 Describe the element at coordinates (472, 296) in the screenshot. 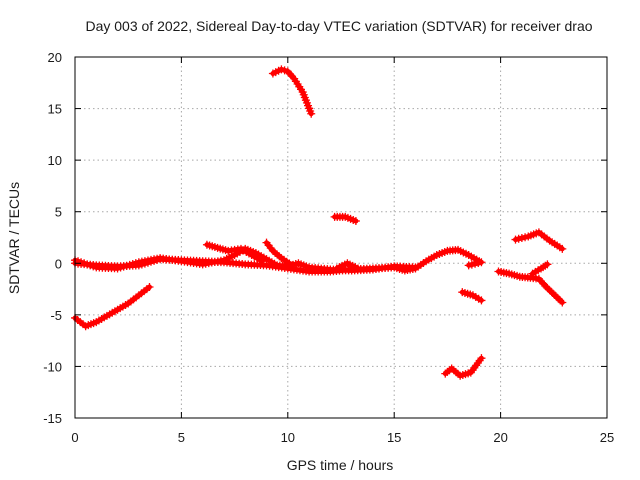

I see `series-track-small-neg` at that location.